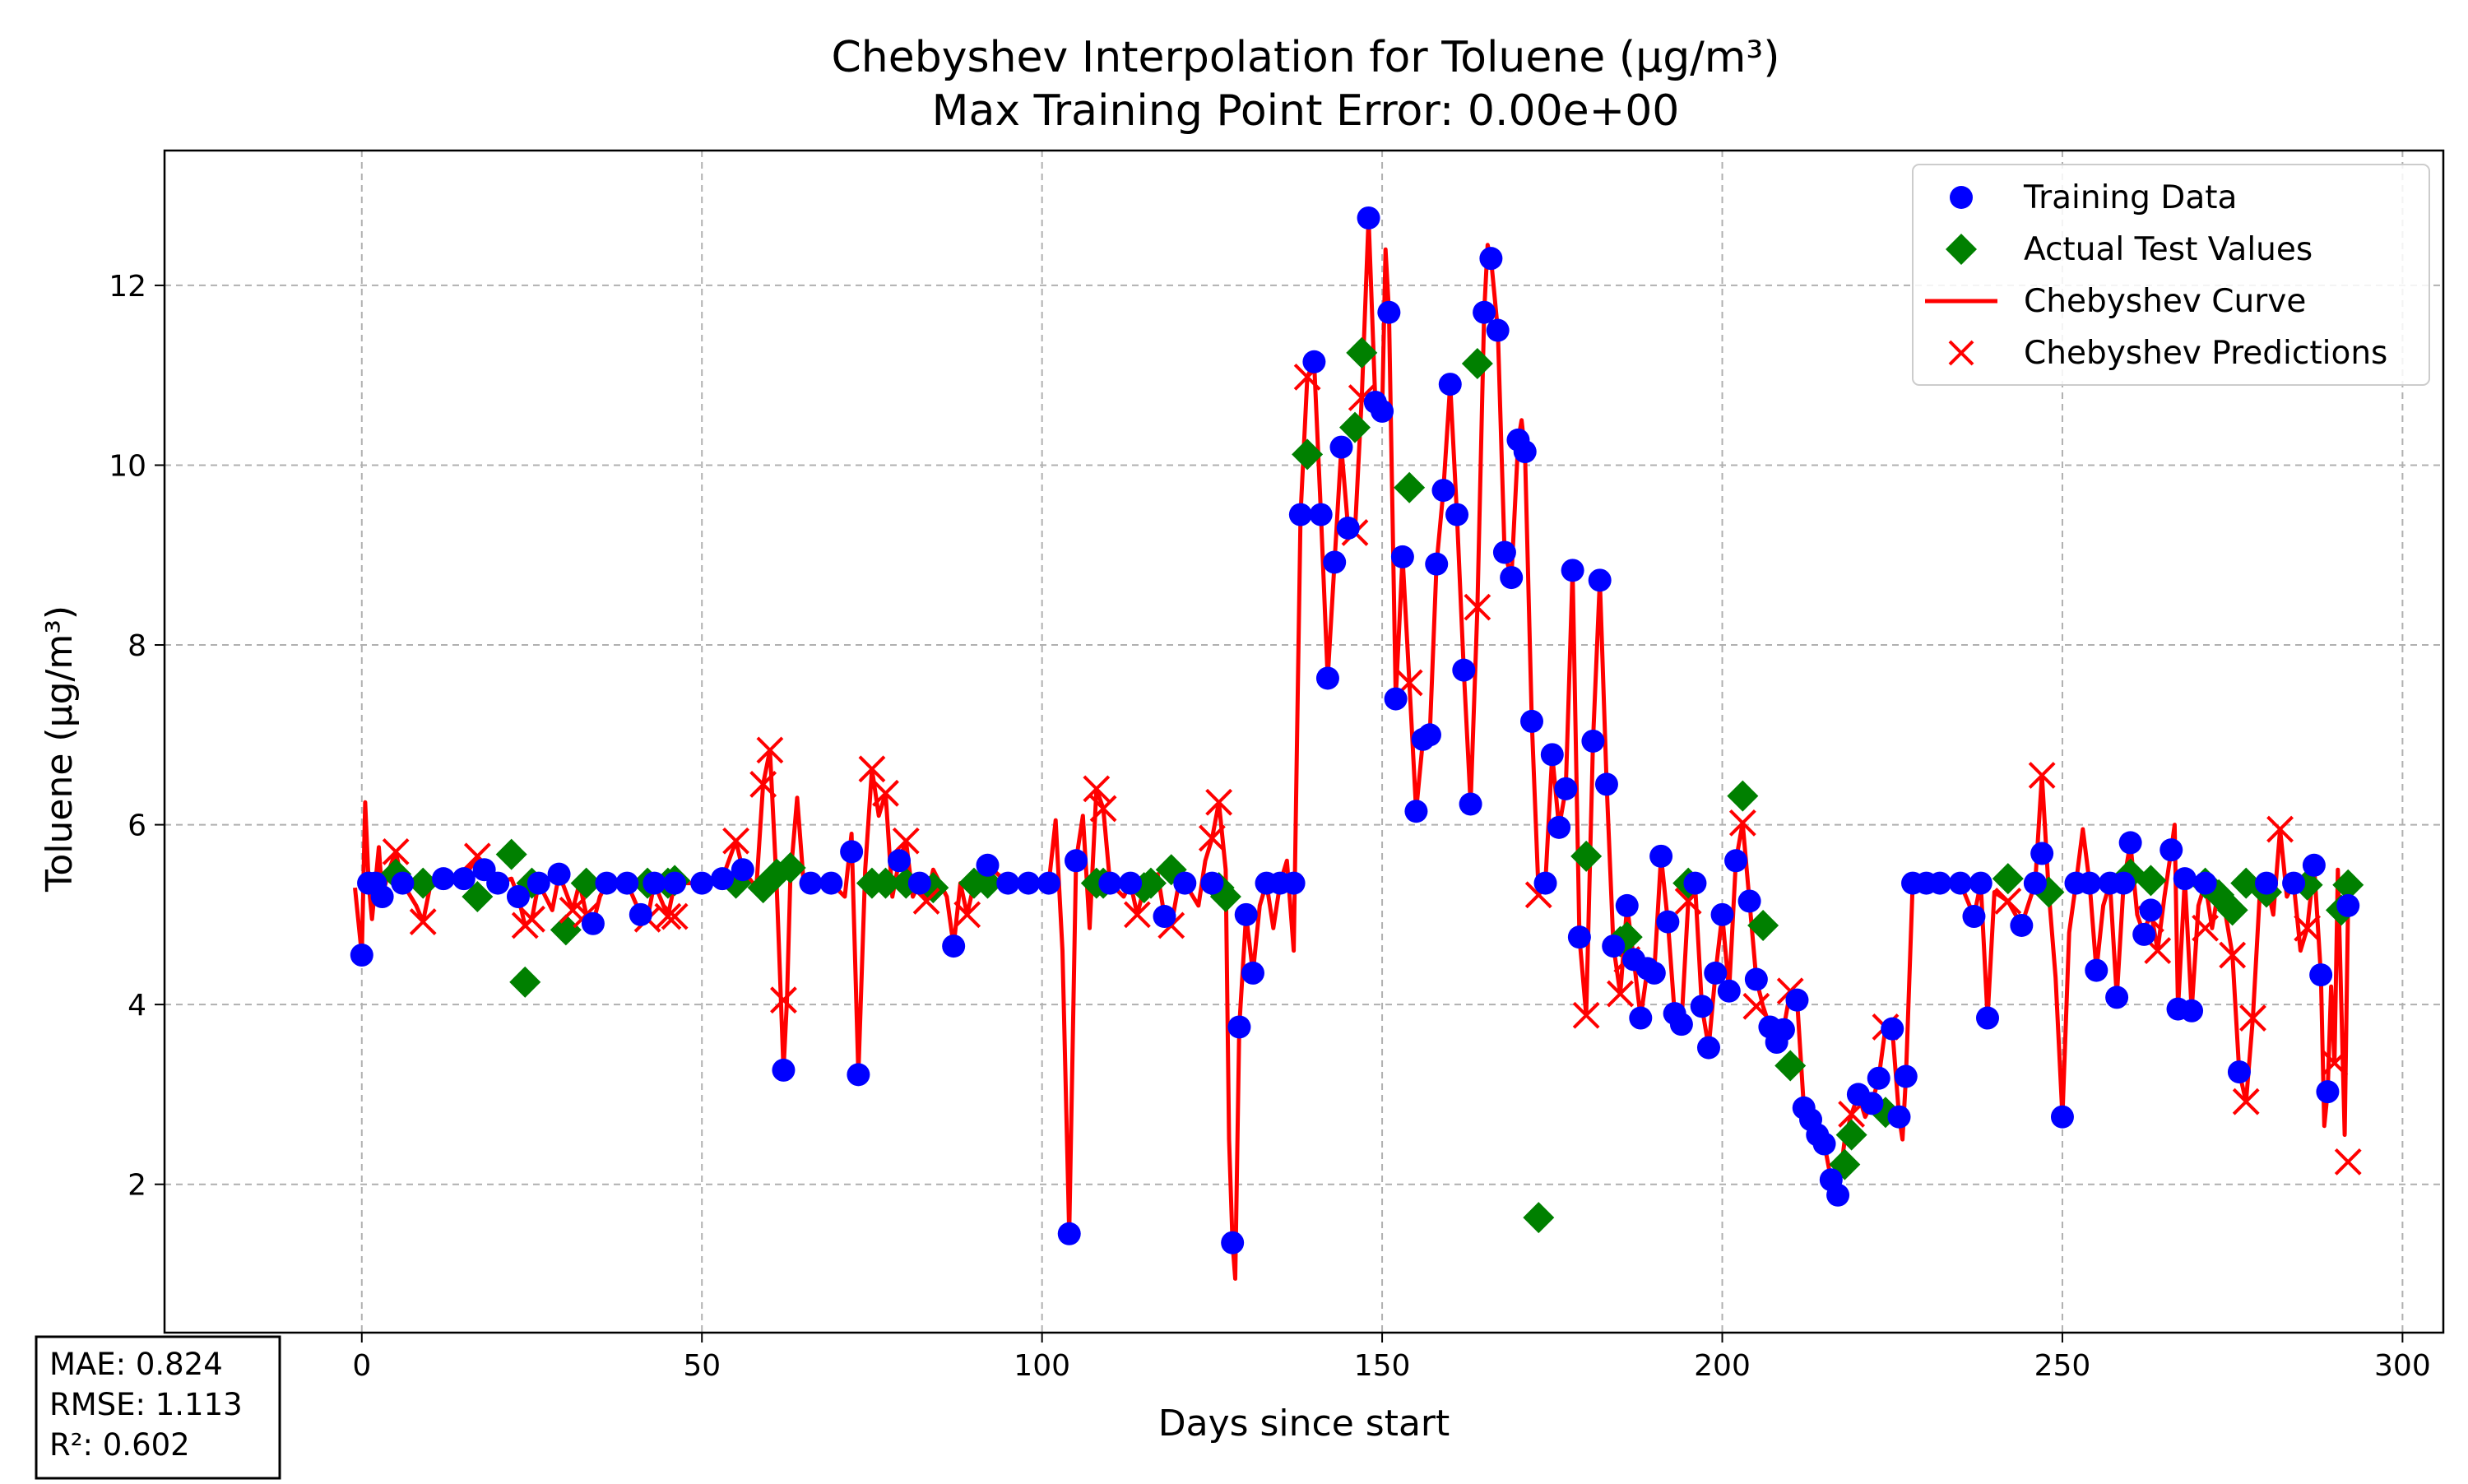 The width and height of the screenshot is (2468, 1484). I want to click on legend-training-marker, so click(1961, 197).